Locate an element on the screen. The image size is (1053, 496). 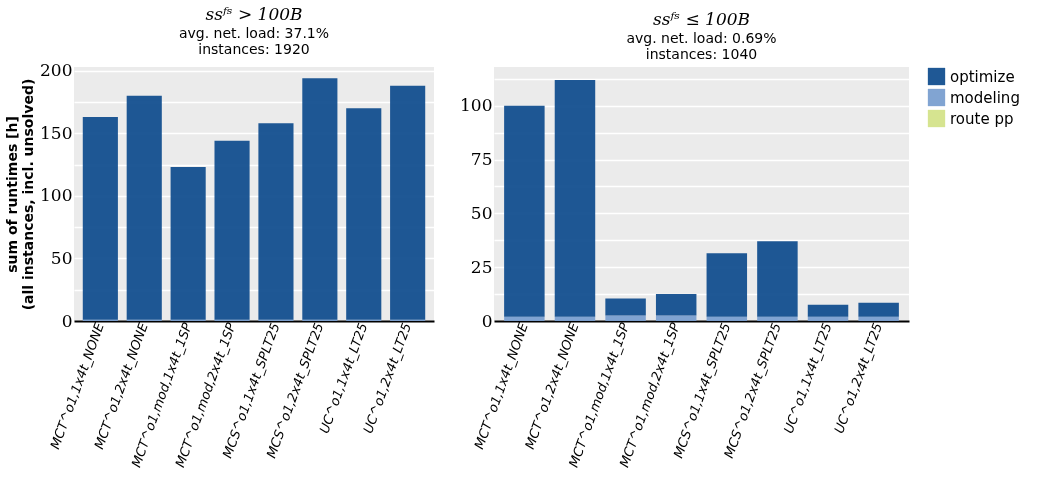
y-tick-label: 75 is located at coordinates (481, 159).